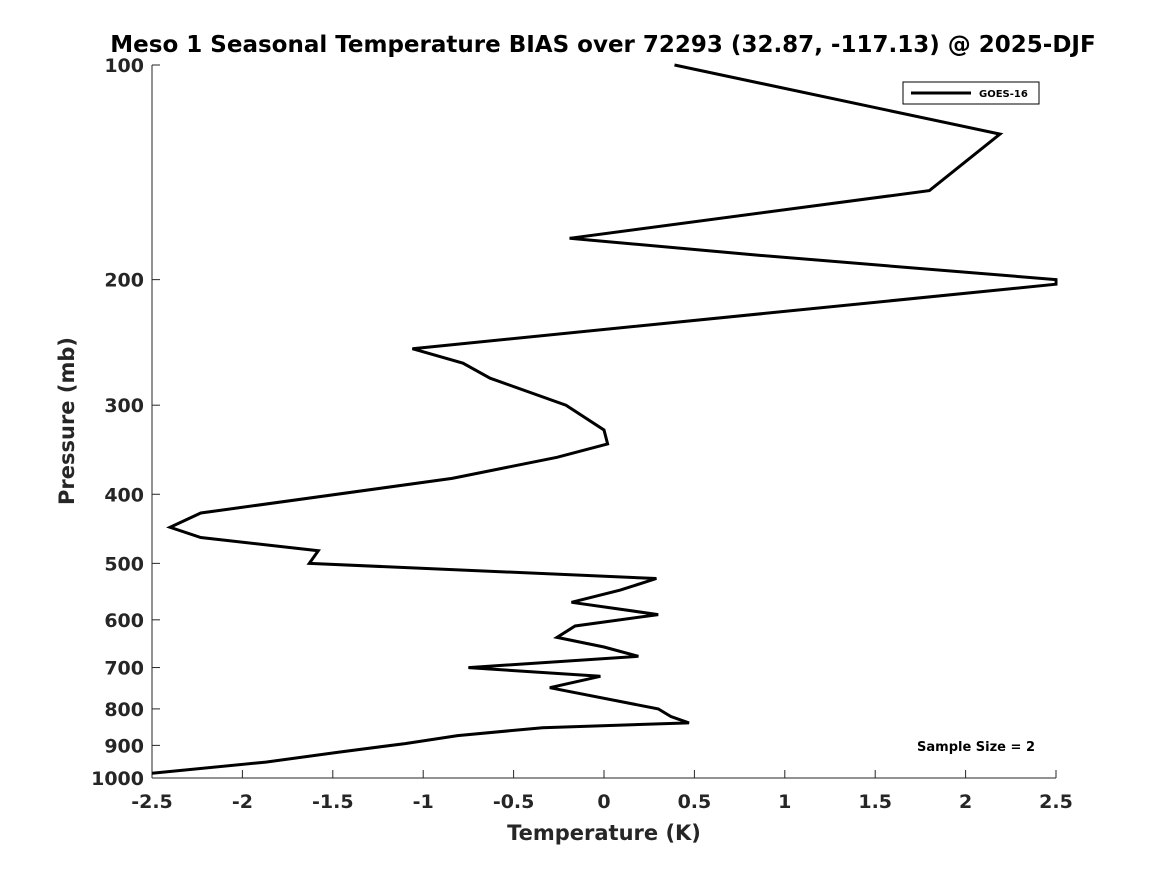 The height and width of the screenshot is (875, 1167). What do you see at coordinates (603, 802) in the screenshot?
I see `x-tick-label: 0` at bounding box center [603, 802].